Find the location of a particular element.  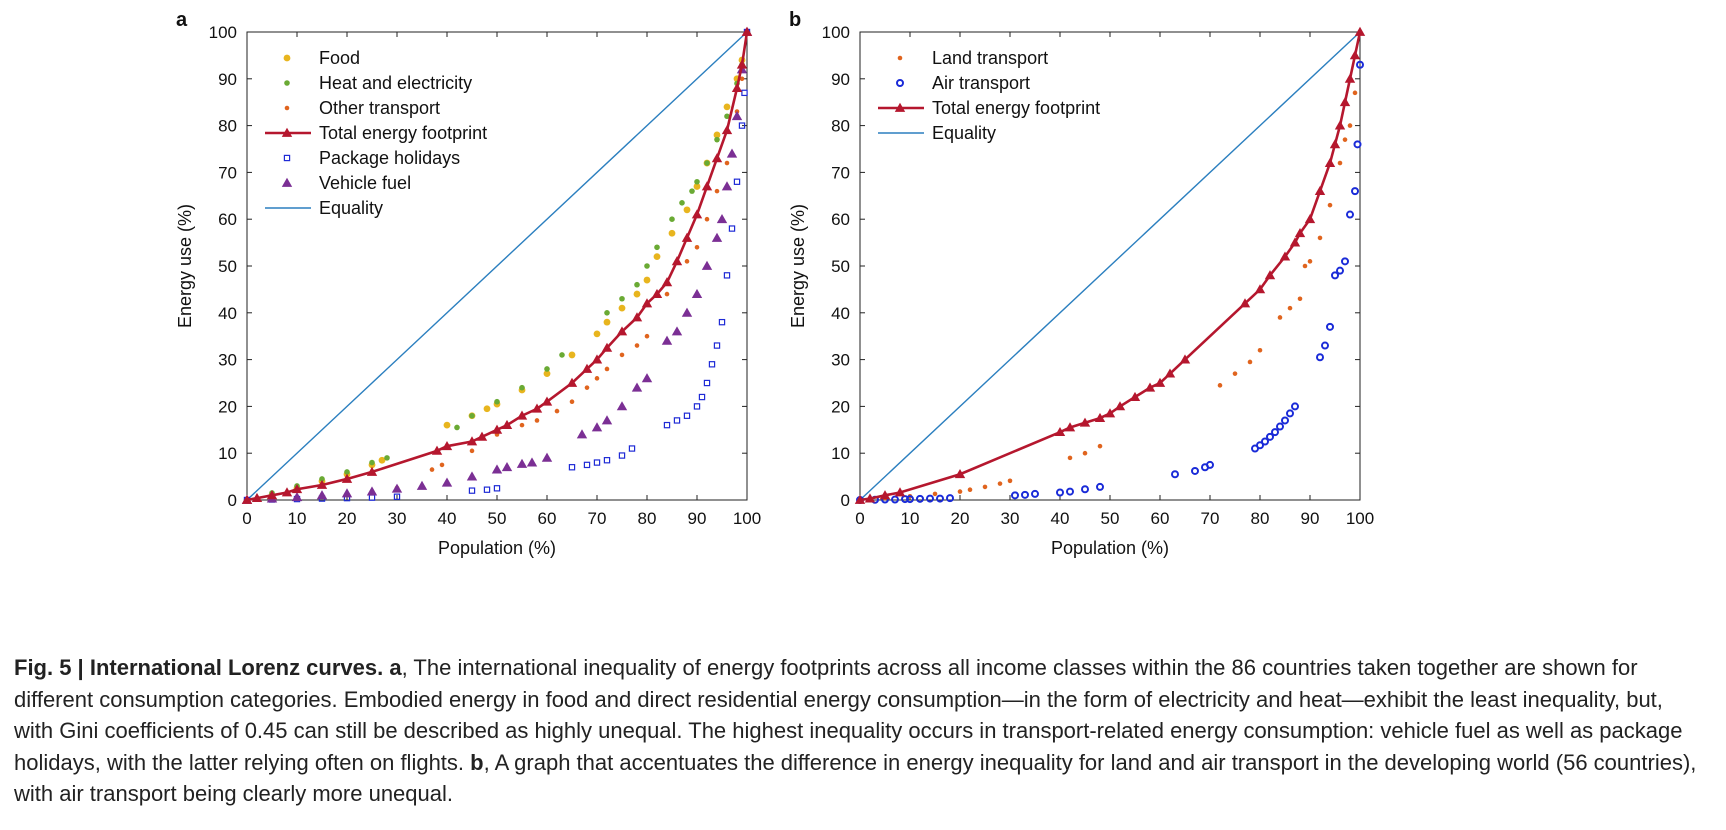

y-tick-label: 0 is located at coordinates (232, 500).